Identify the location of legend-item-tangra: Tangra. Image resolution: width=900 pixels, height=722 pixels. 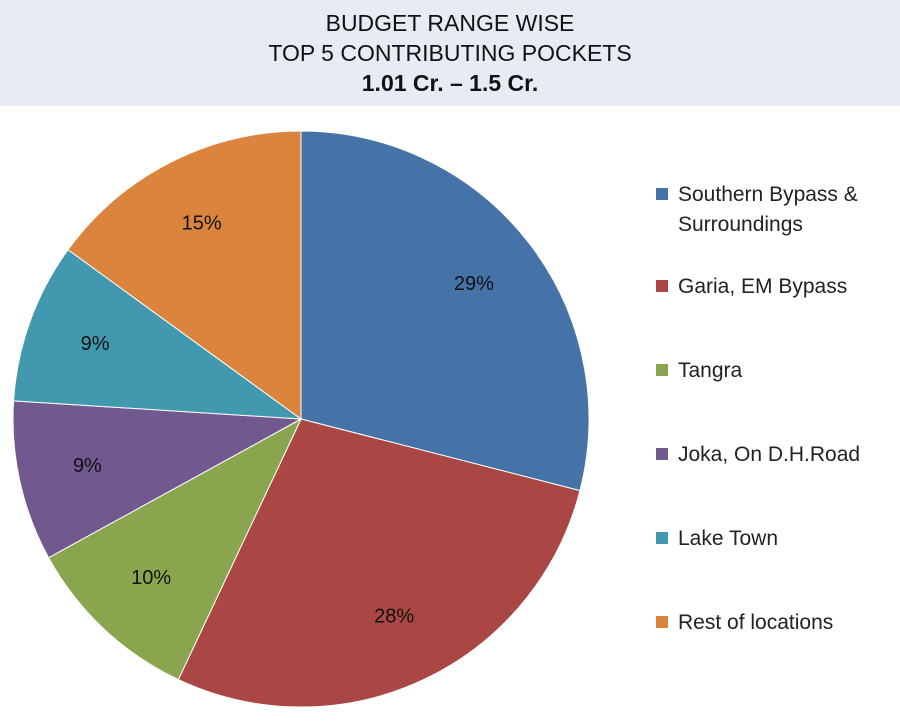
(699, 371).